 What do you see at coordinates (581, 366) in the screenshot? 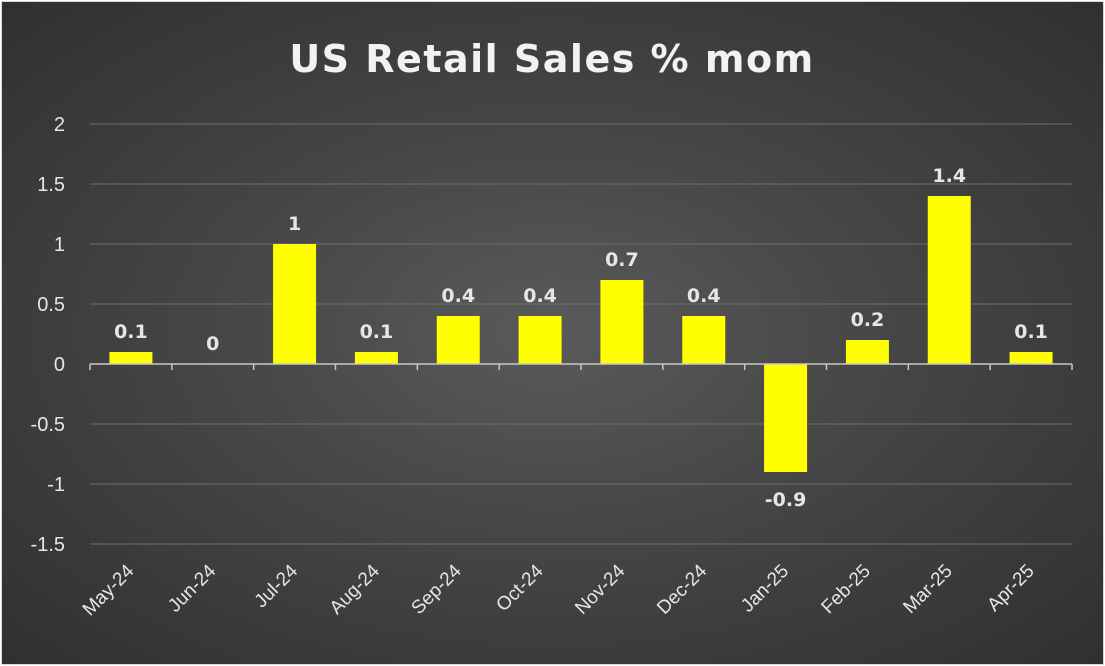
I see `zero-axis` at bounding box center [581, 366].